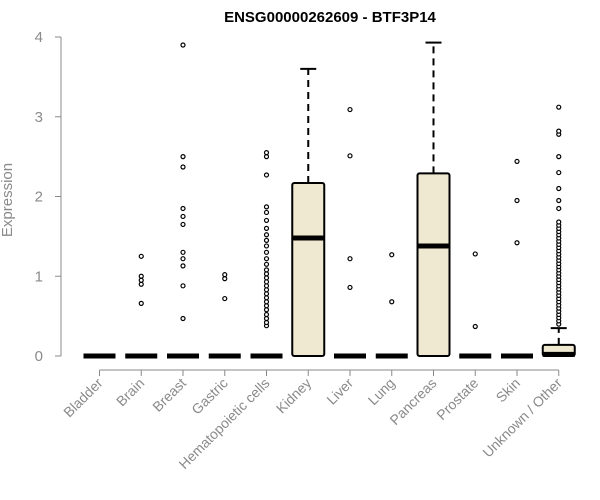 The image size is (600, 500). What do you see at coordinates (339, 391) in the screenshot?
I see `x-tick-label: Liver` at bounding box center [339, 391].